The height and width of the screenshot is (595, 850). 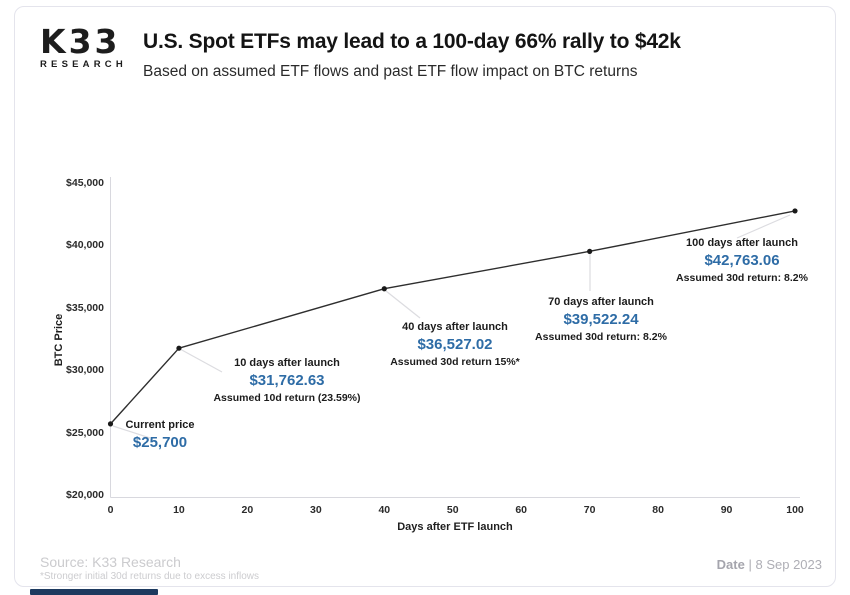 What do you see at coordinates (316, 510) in the screenshot?
I see `x-tick-label: 30` at bounding box center [316, 510].